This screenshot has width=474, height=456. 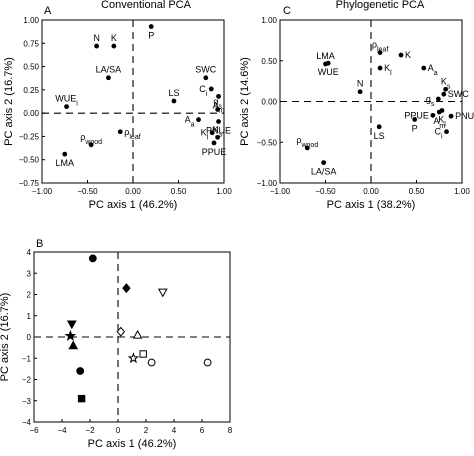 What do you see at coordinates (71, 325) in the screenshot?
I see `marker-triangle-down` at bounding box center [71, 325].